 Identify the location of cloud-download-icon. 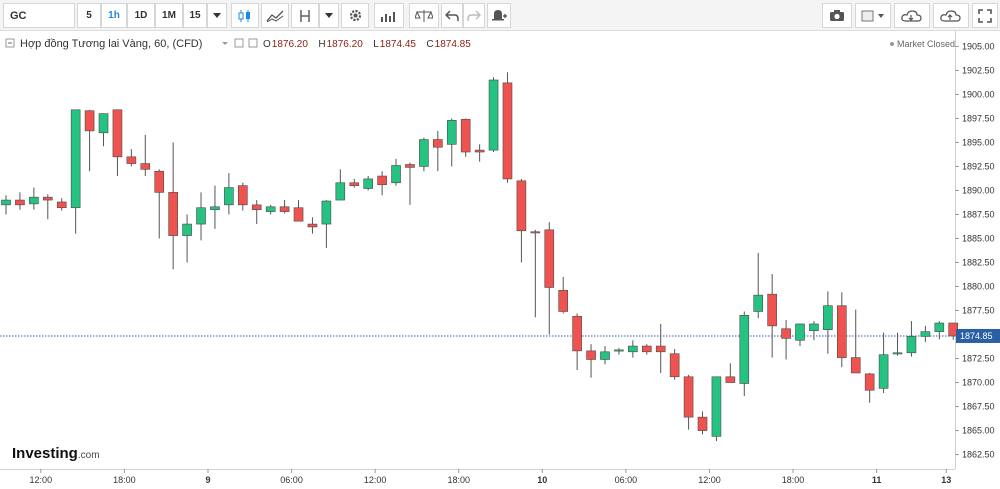
(911, 15).